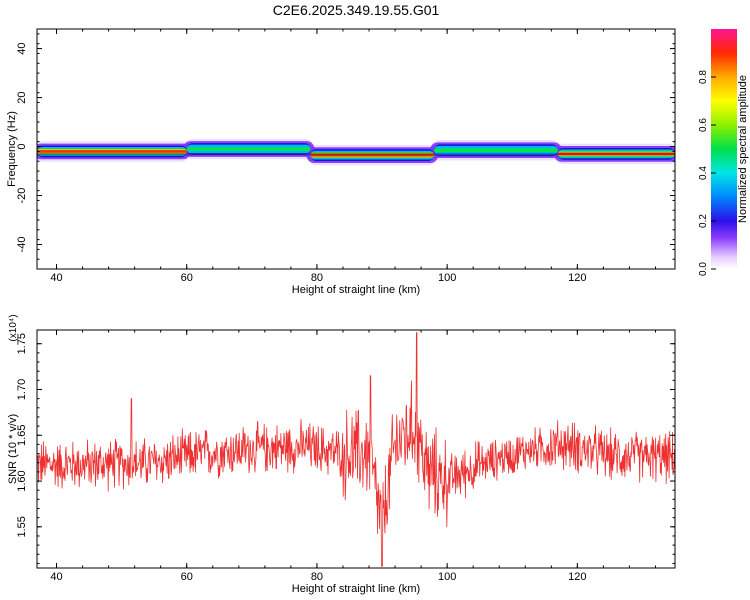  What do you see at coordinates (703, 221) in the screenshot?
I see `colorbar-tick-label: 0.2` at bounding box center [703, 221].